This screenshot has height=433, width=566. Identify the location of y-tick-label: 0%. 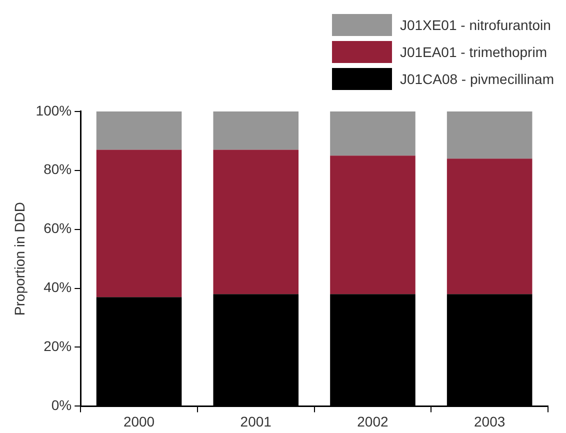
(61, 405).